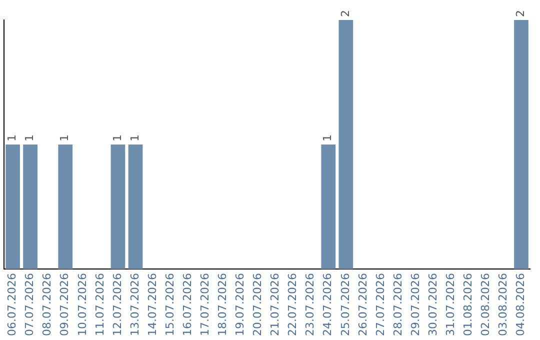  What do you see at coordinates (310, 304) in the screenshot?
I see `x-tick-label: 23.07.2026` at bounding box center [310, 304].